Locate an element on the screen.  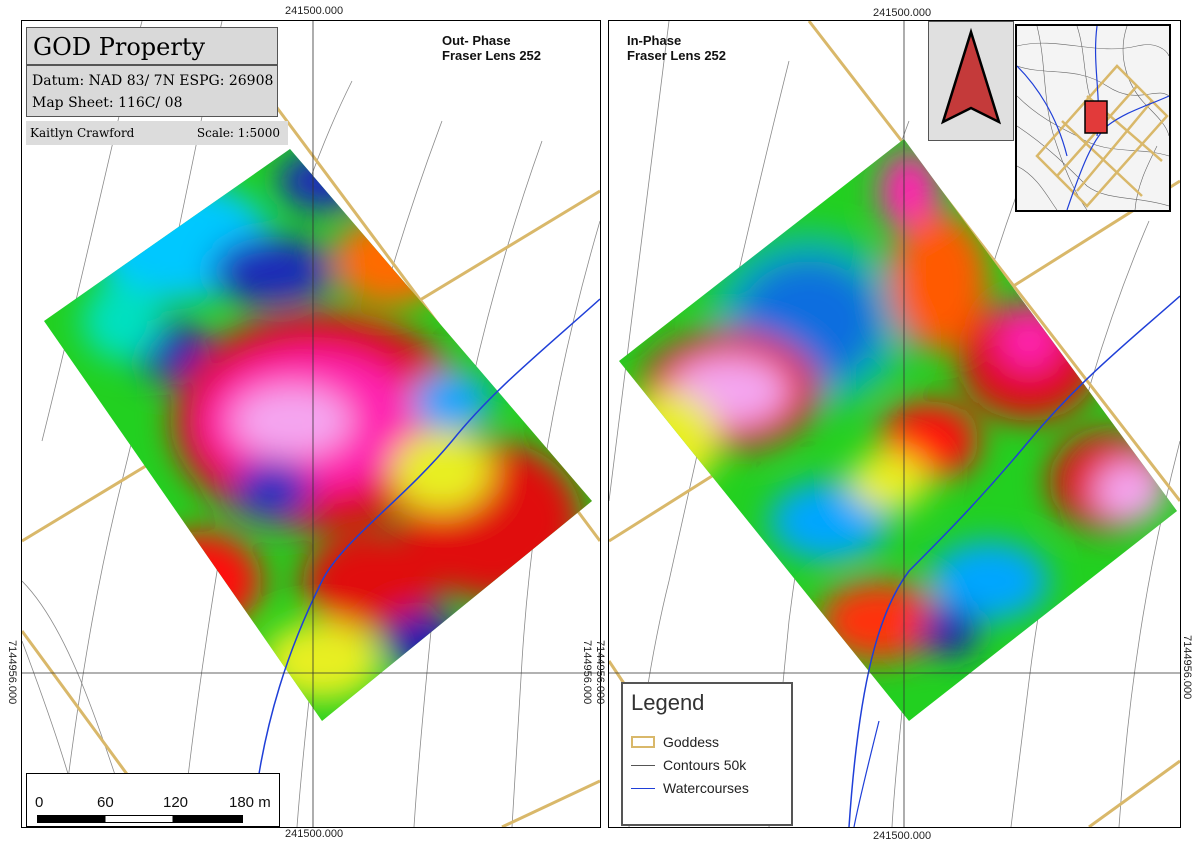
legend-title: Legend is located at coordinates (668, 702).